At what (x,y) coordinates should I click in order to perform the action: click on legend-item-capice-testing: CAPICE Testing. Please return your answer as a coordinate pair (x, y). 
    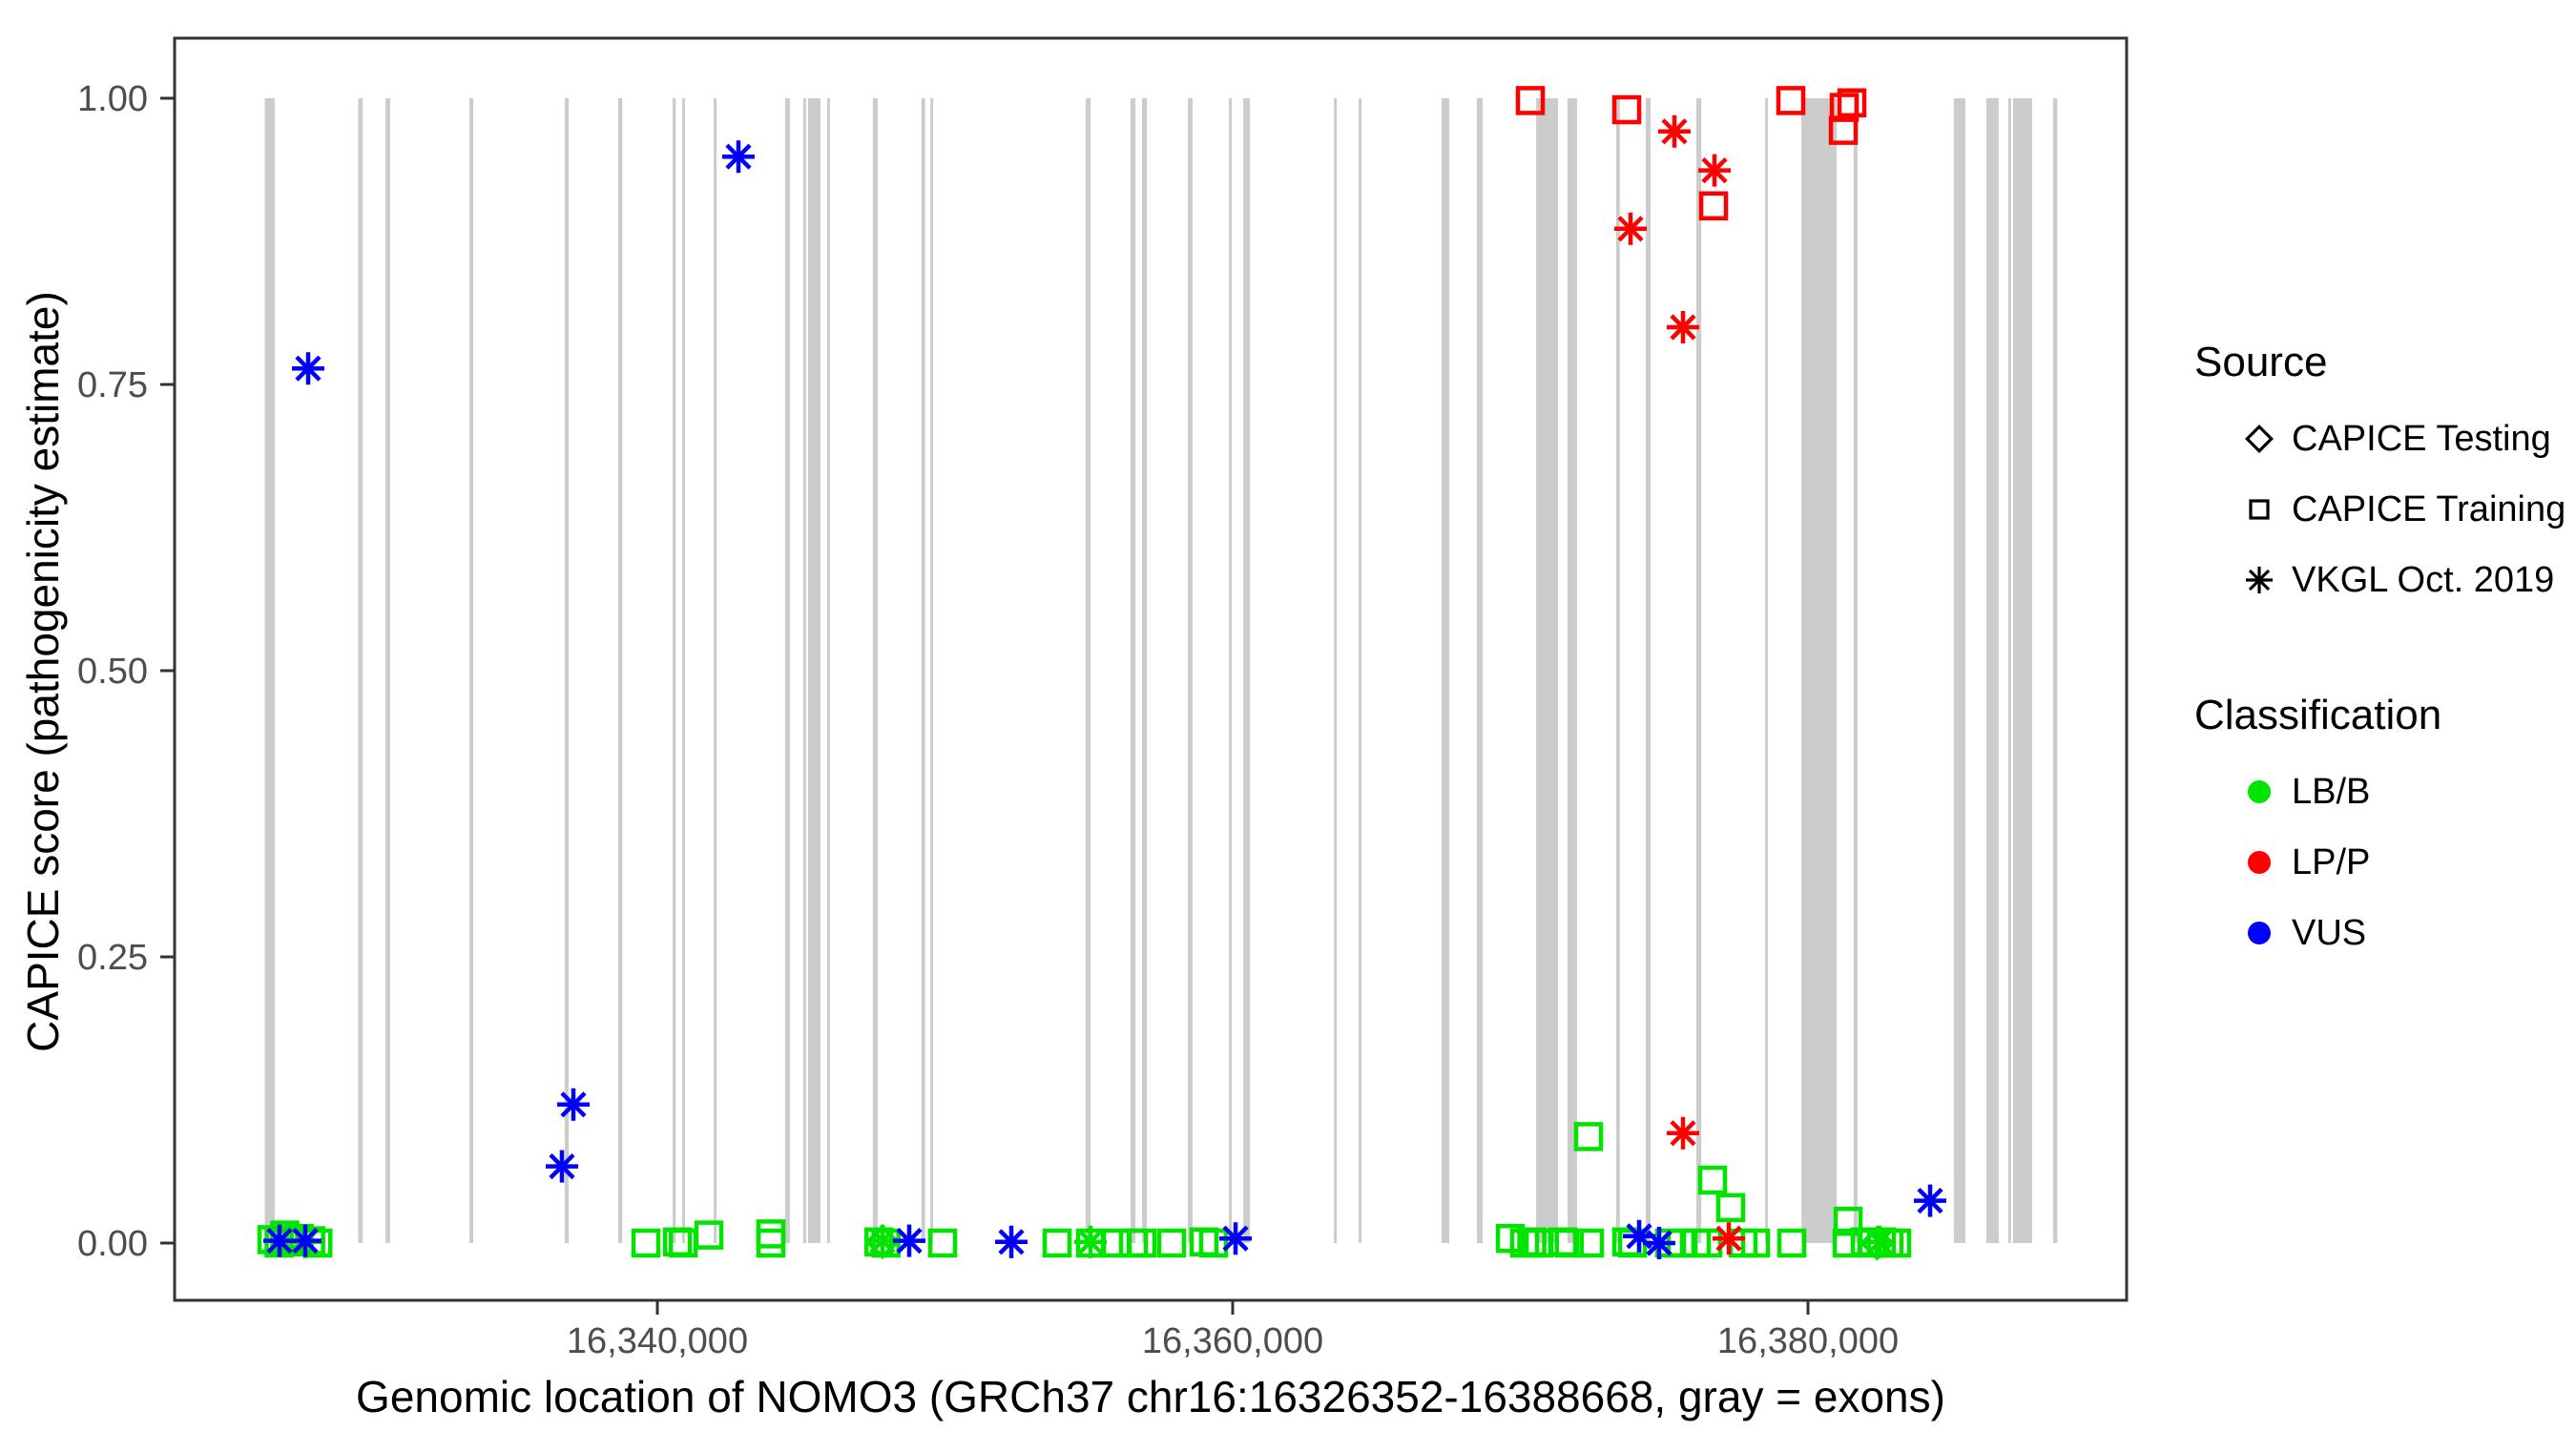
    Looking at the image, I should click on (2380, 439).